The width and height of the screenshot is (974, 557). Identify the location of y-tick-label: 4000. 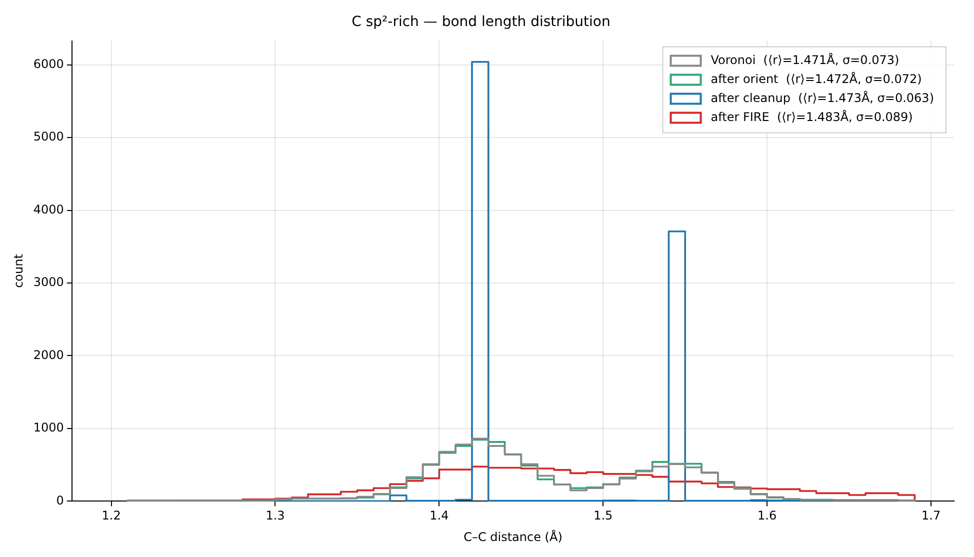
(48, 209).